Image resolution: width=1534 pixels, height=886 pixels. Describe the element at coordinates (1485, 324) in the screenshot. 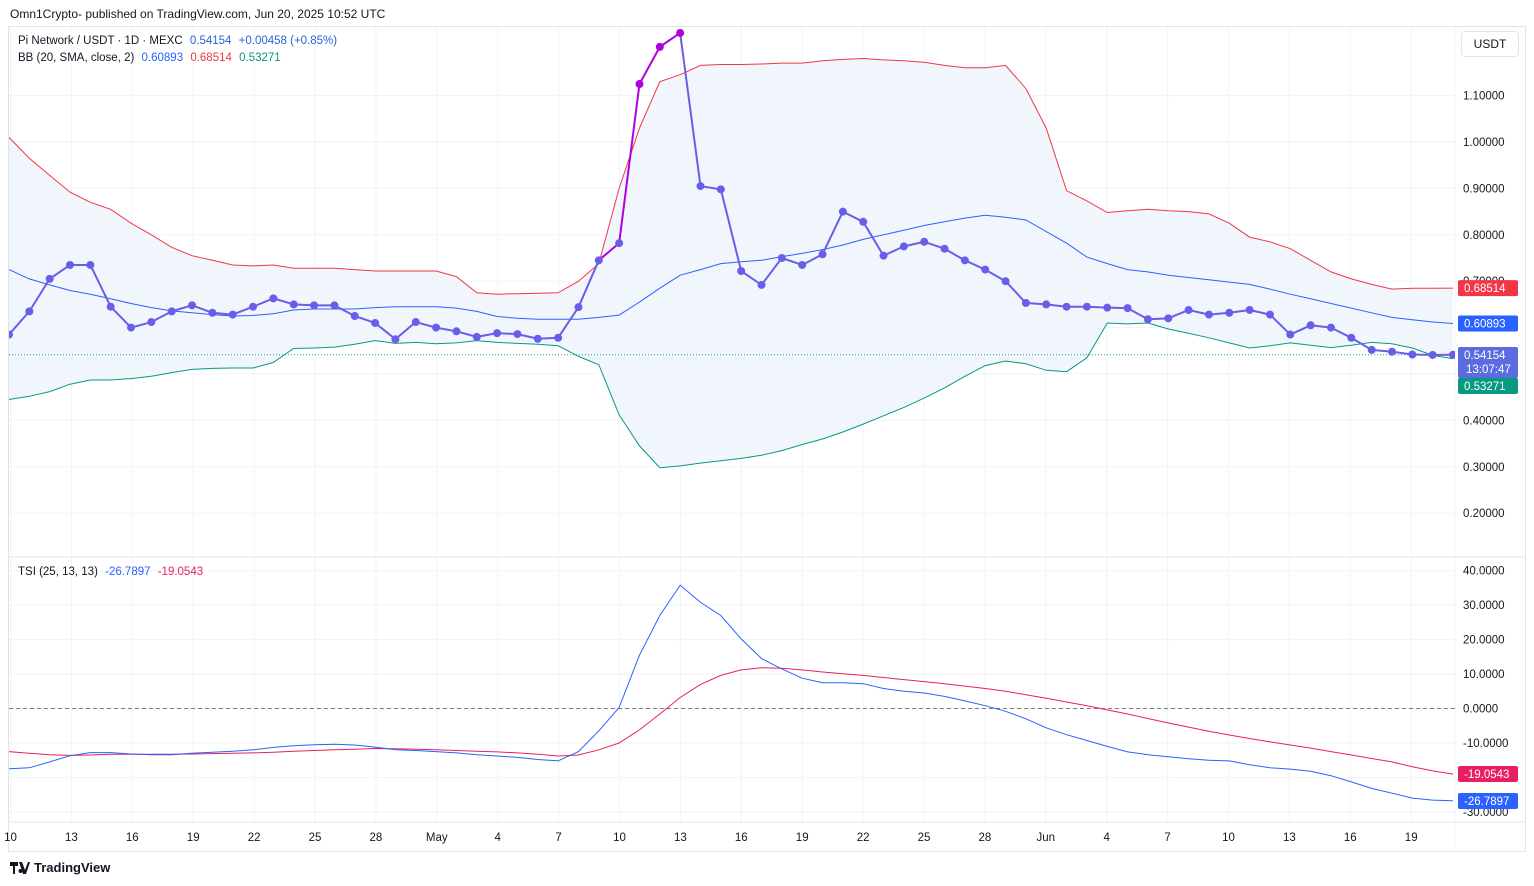

I see `bb-basis-badge-text: 0.60893` at that location.